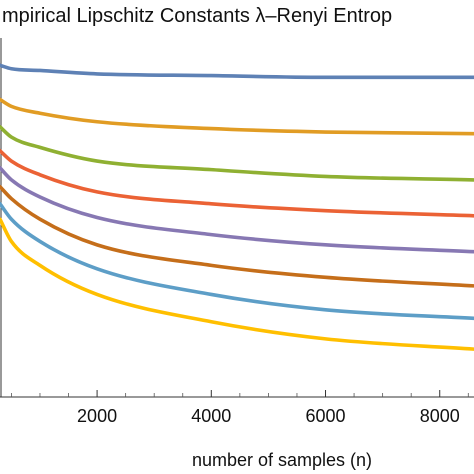  Describe the element at coordinates (97, 416) in the screenshot. I see `x-tick-label: 2000` at that location.